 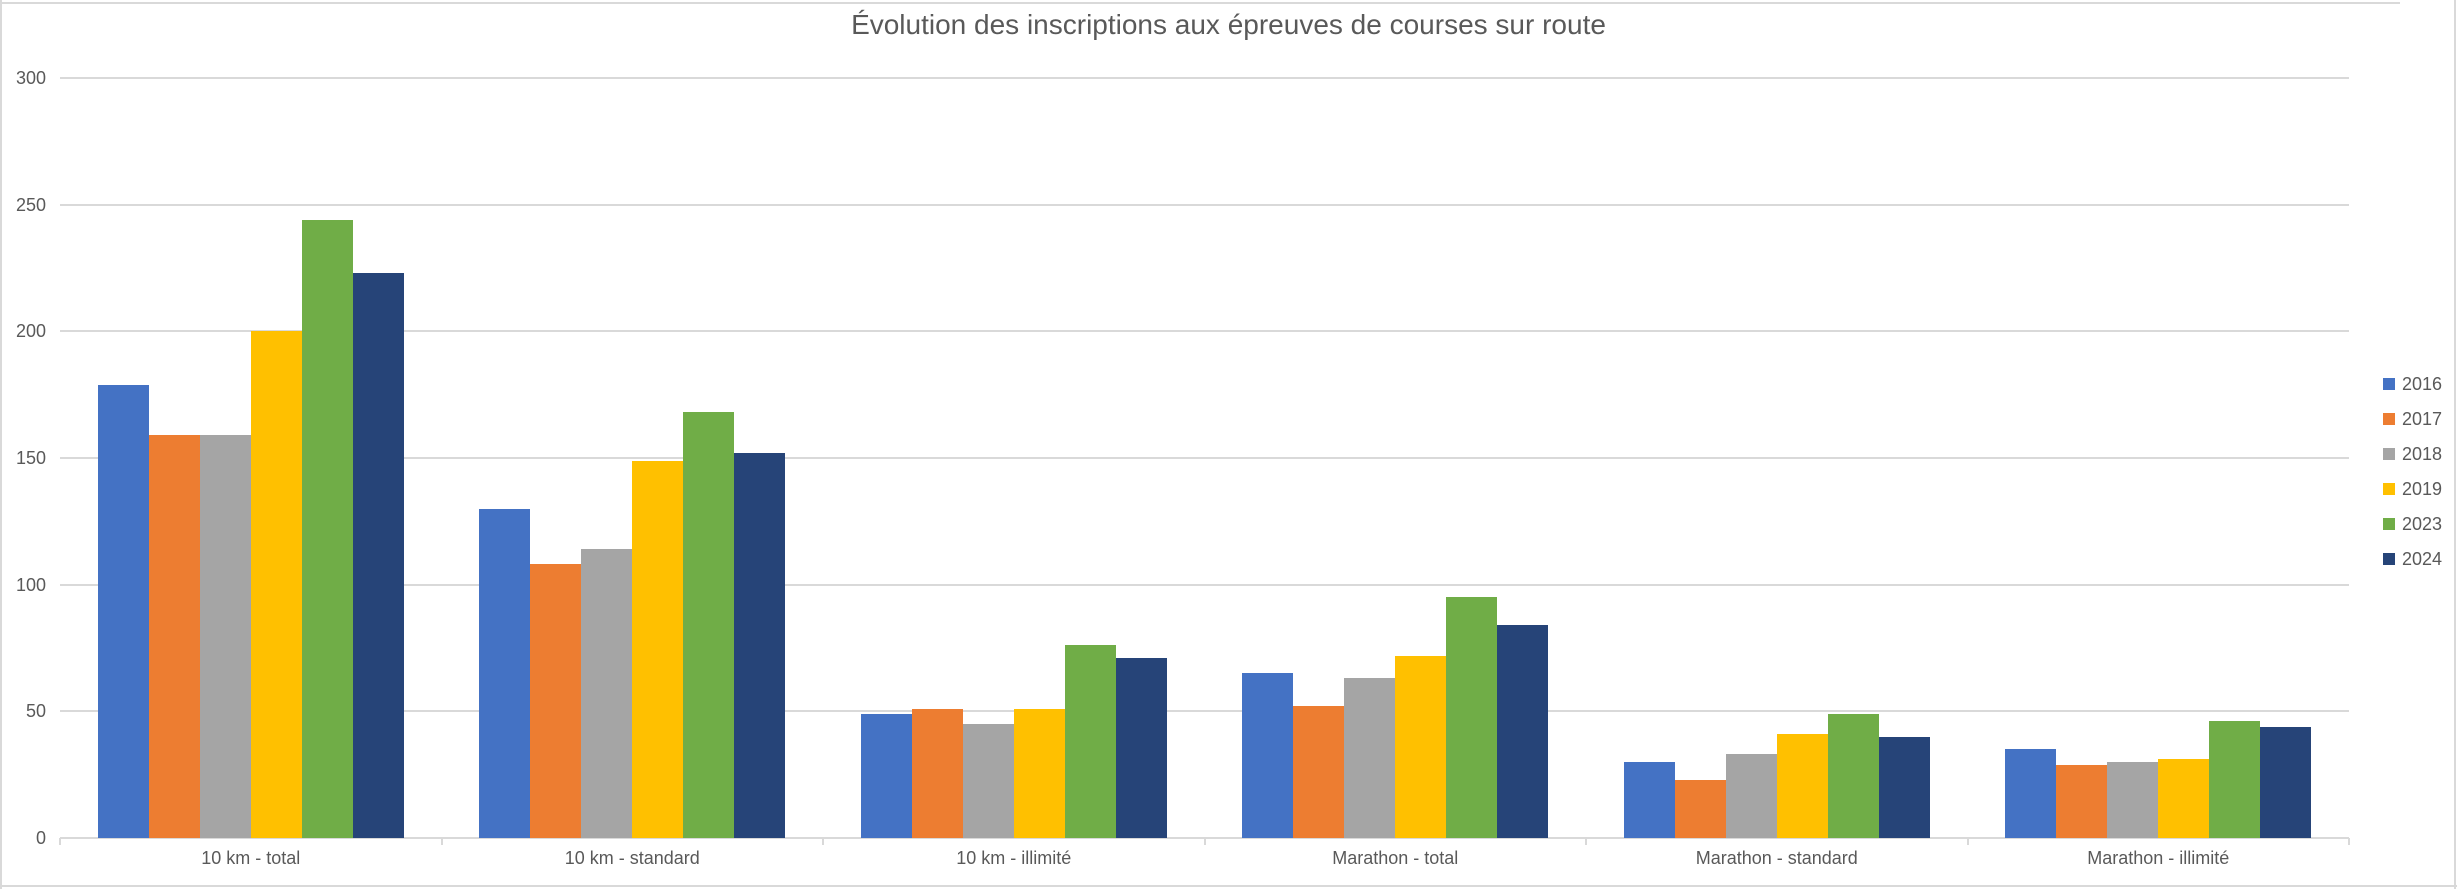 What do you see at coordinates (30, 204) in the screenshot?
I see `y-tick-label-250: 250` at bounding box center [30, 204].